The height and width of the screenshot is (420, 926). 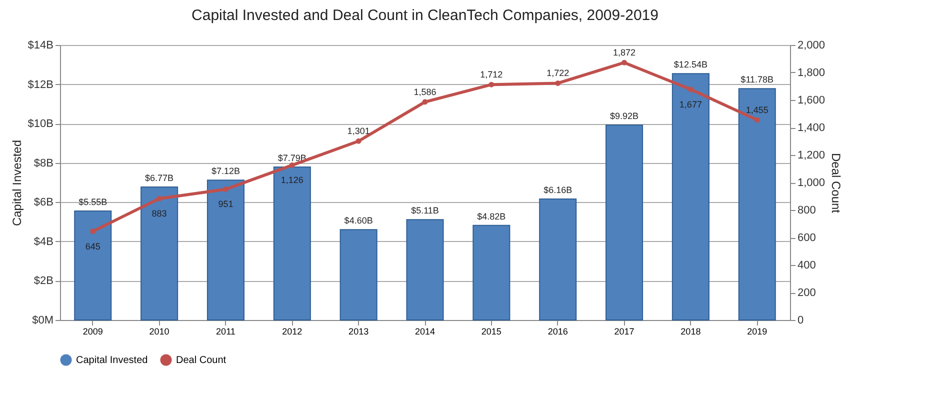 I want to click on x-tick-label: 2018, so click(x=690, y=331).